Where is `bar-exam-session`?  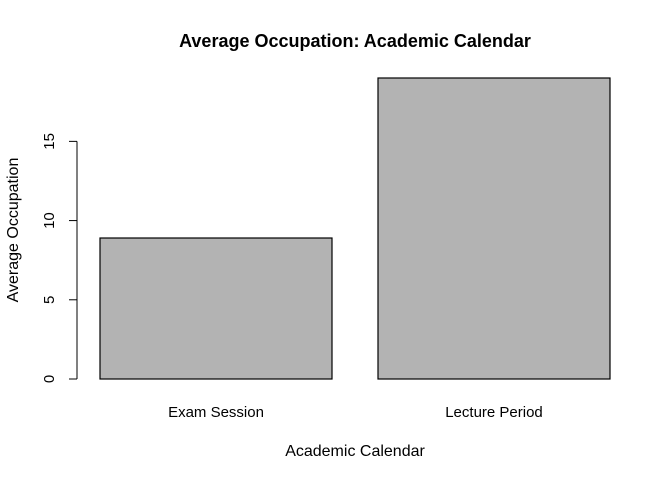 bar-exam-session is located at coordinates (216, 308).